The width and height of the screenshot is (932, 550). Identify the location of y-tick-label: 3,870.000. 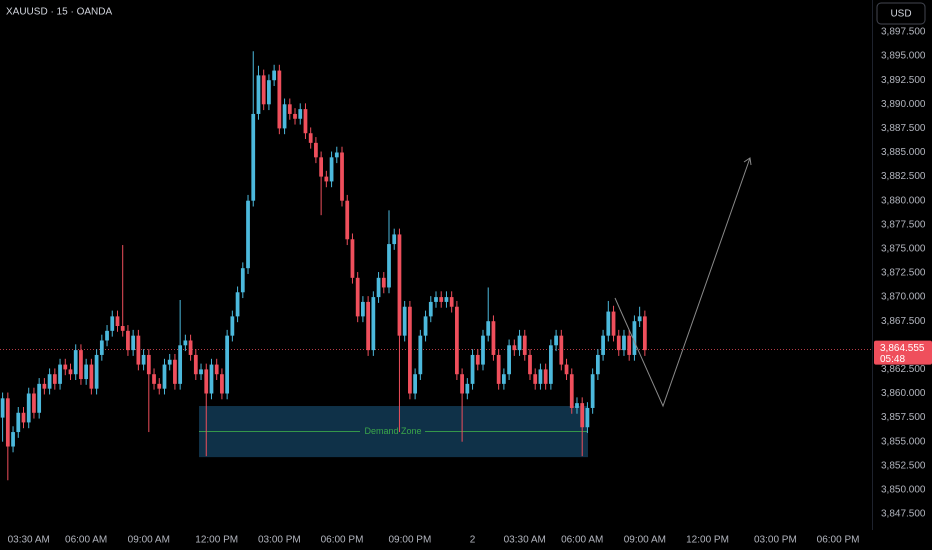
(903, 297).